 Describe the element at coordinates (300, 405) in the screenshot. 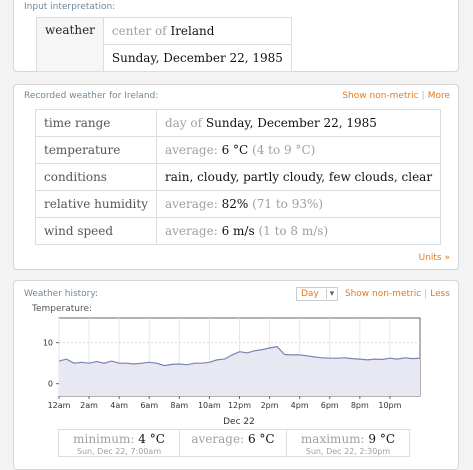

I see `x-tick-label: 4pm` at that location.